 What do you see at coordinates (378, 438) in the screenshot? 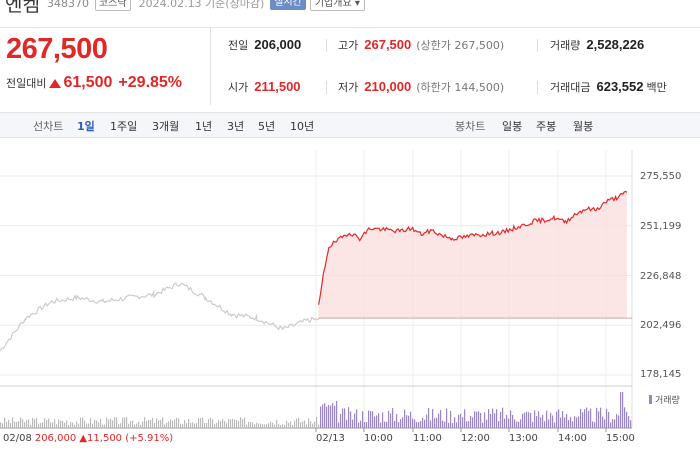
I see `x-tick-label: 10:00` at bounding box center [378, 438].